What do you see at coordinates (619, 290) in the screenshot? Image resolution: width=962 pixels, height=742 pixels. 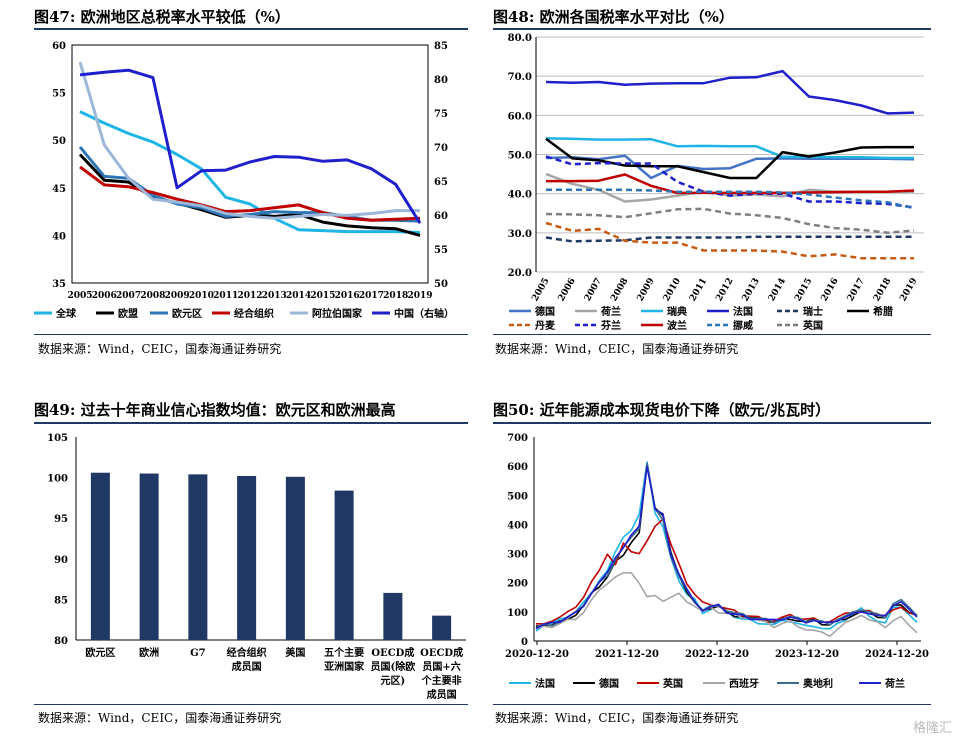 I see `x-tick-label: 2008` at bounding box center [619, 290].